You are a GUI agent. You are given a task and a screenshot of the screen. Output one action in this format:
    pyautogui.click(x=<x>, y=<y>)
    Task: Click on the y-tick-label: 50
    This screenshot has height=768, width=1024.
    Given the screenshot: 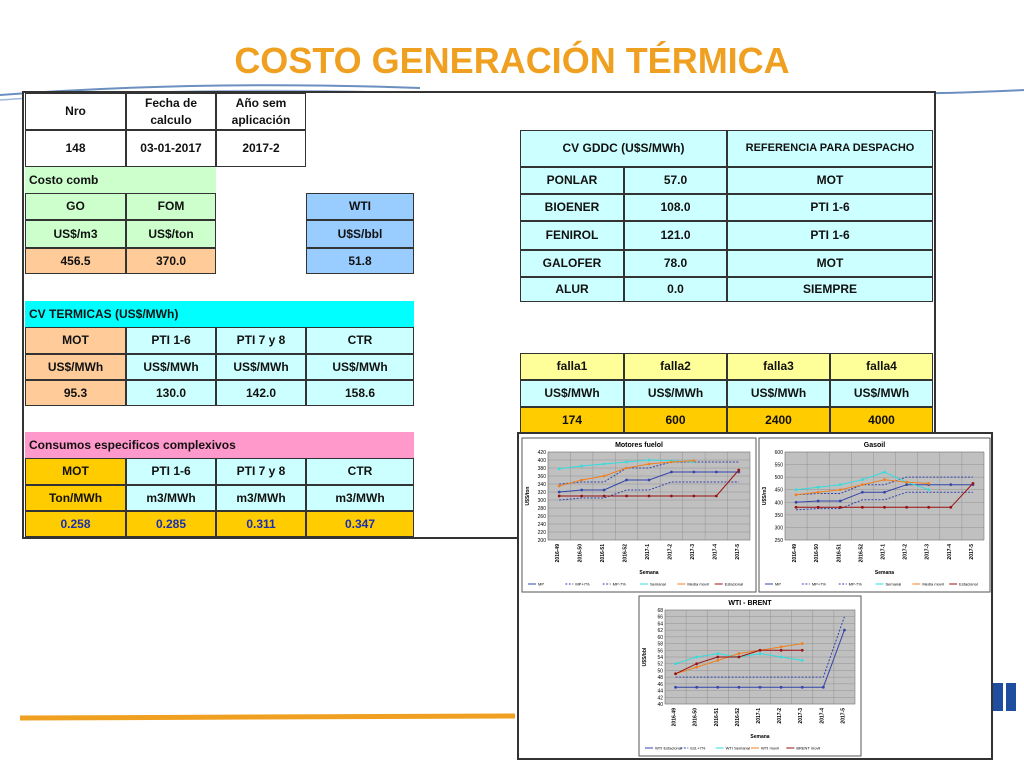 What is the action you would take?
    pyautogui.click(x=660, y=671)
    